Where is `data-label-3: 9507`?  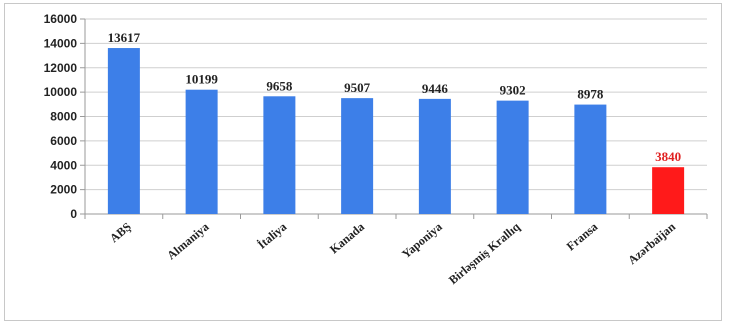 data-label-3: 9507 is located at coordinates (357, 87).